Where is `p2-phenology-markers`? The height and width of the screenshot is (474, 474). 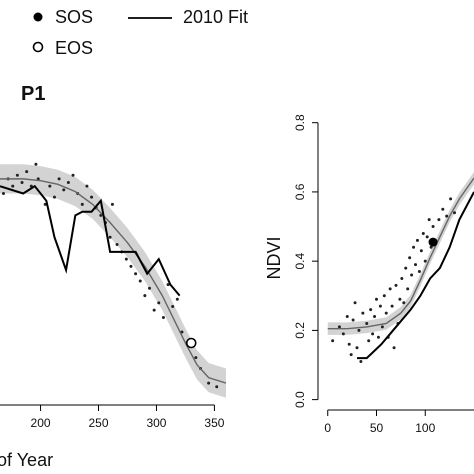 p2-phenology-markers is located at coordinates (433, 242).